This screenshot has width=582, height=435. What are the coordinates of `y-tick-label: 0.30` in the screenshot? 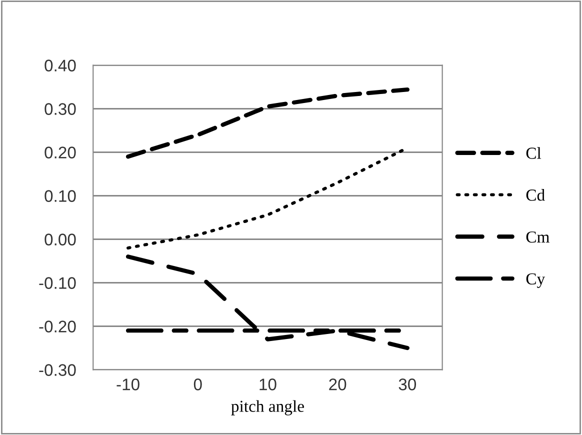 It's located at (60, 109).